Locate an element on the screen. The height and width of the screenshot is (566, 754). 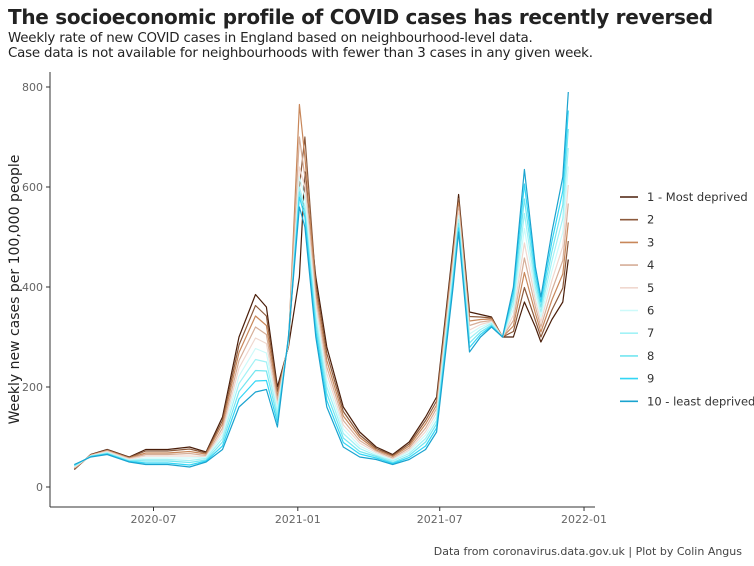
x-tick-label: 2021-01 is located at coordinates (298, 519).